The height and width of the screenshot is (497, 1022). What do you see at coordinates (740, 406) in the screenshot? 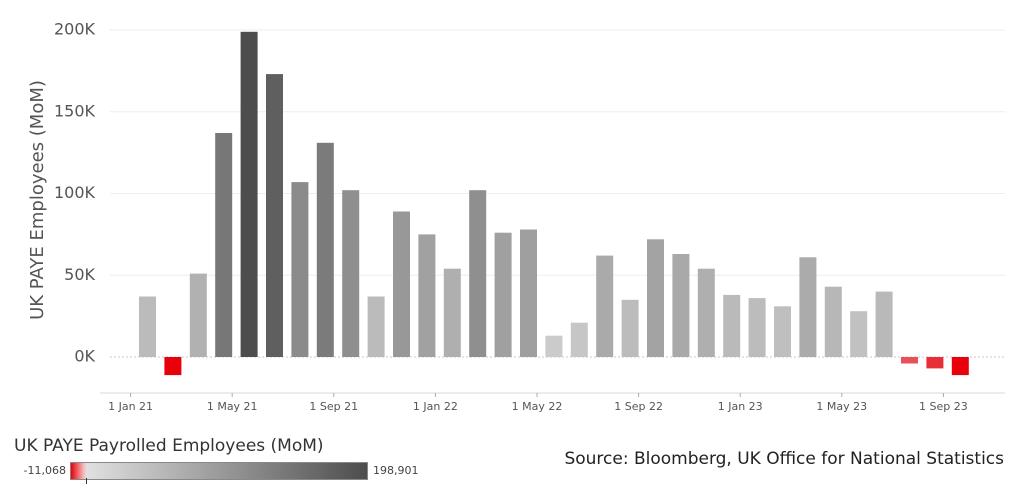
I see `x-tick-label: 1 Jan 23` at bounding box center [740, 406].